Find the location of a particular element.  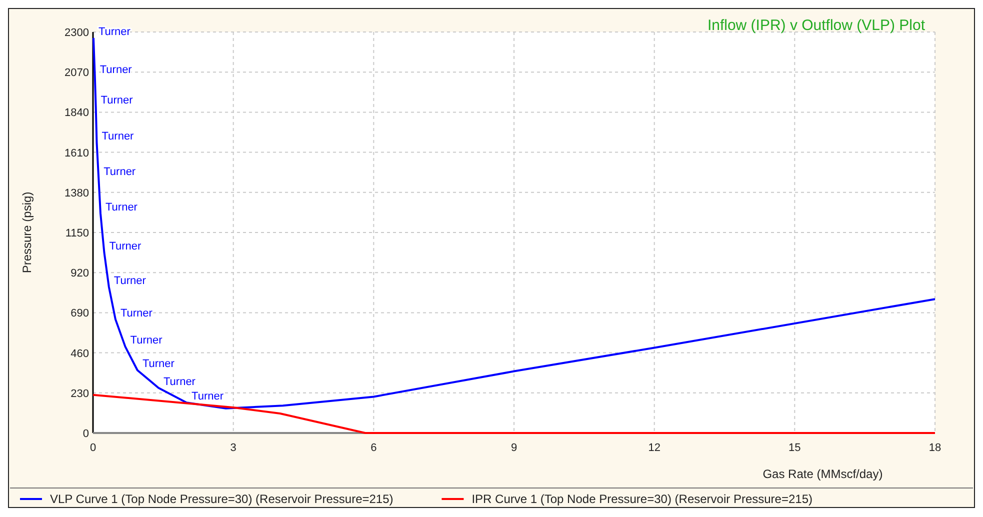

x-tick-label: 3 is located at coordinates (233, 448).